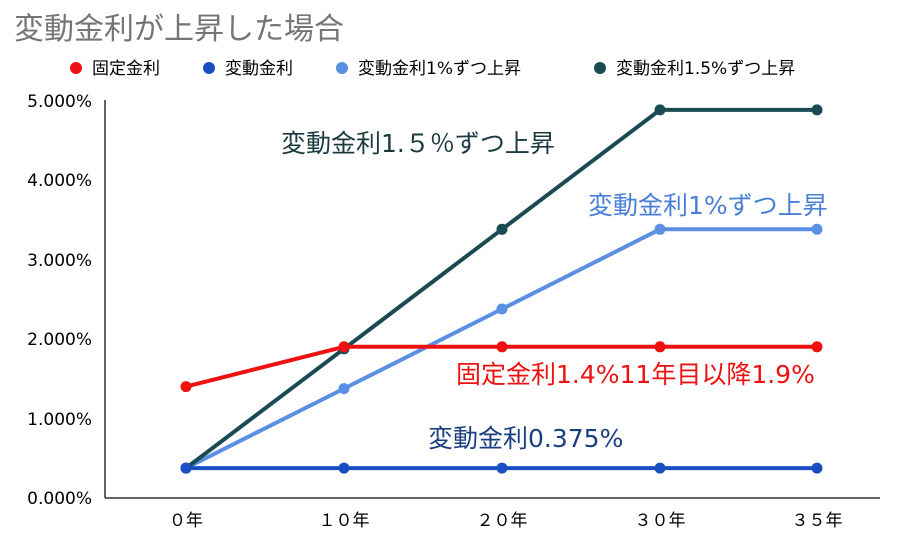 The height and width of the screenshot is (541, 908). I want to click on x-ticks: ０年 １０年 ２０年 ３０年 ３５年, so click(506, 521).